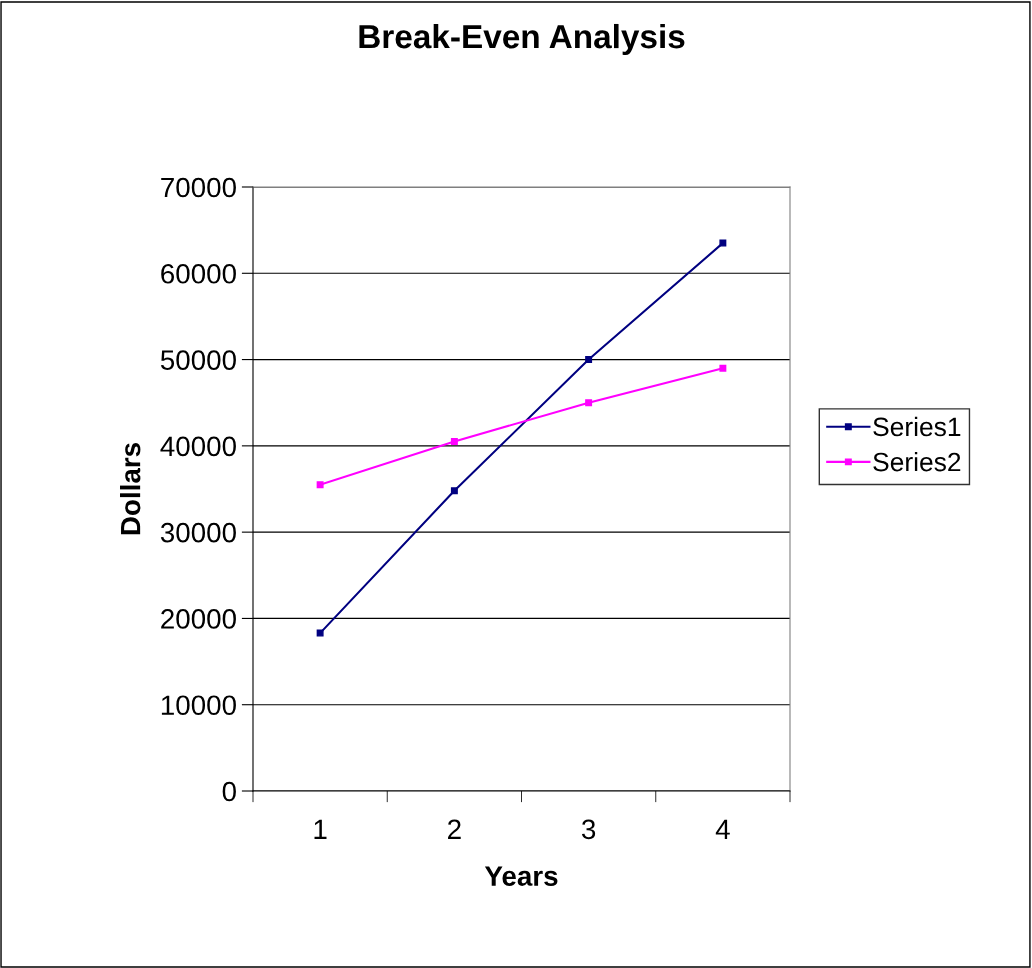  What do you see at coordinates (198, 532) in the screenshot?
I see `y-tick-label: 30000` at bounding box center [198, 532].